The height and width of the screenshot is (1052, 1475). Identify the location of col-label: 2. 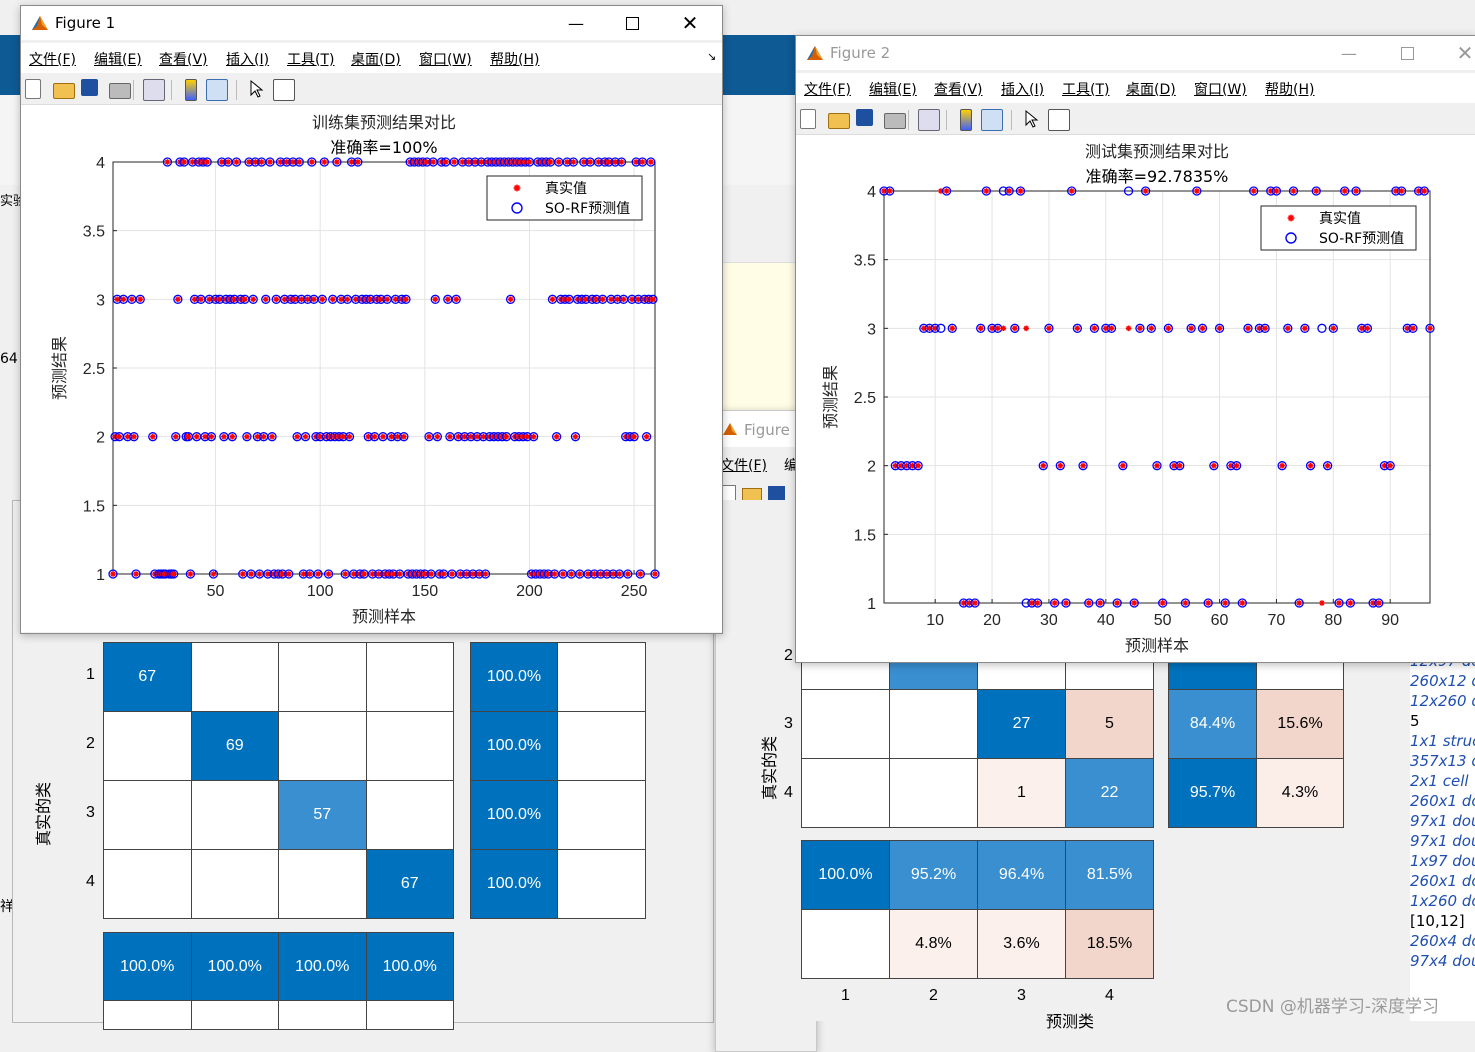
(933, 995).